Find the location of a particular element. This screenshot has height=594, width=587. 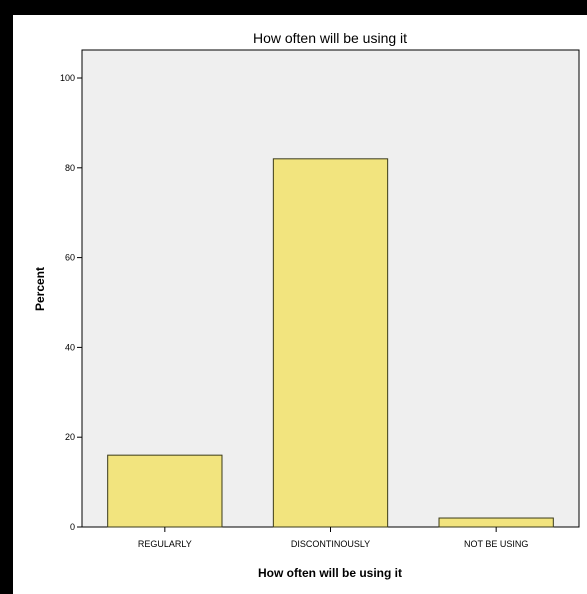

x-axis: REGULARLY DISCONTINOUSLY NOT BE USING is located at coordinates (333, 538).